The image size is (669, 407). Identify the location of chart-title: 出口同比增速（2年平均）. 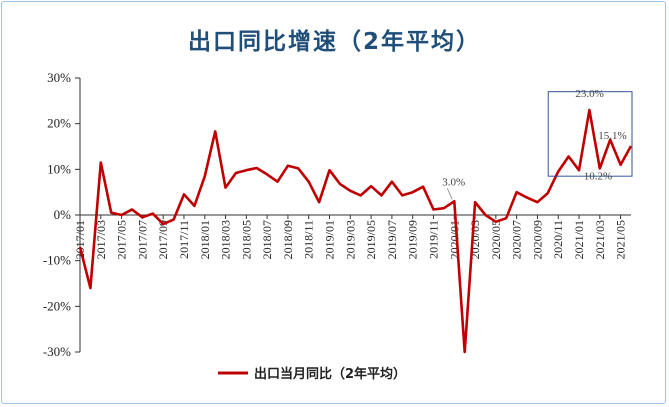
(334, 42).